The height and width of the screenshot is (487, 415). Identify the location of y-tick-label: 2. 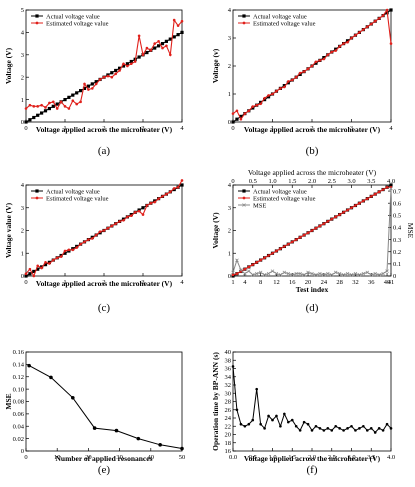
(22, 231).